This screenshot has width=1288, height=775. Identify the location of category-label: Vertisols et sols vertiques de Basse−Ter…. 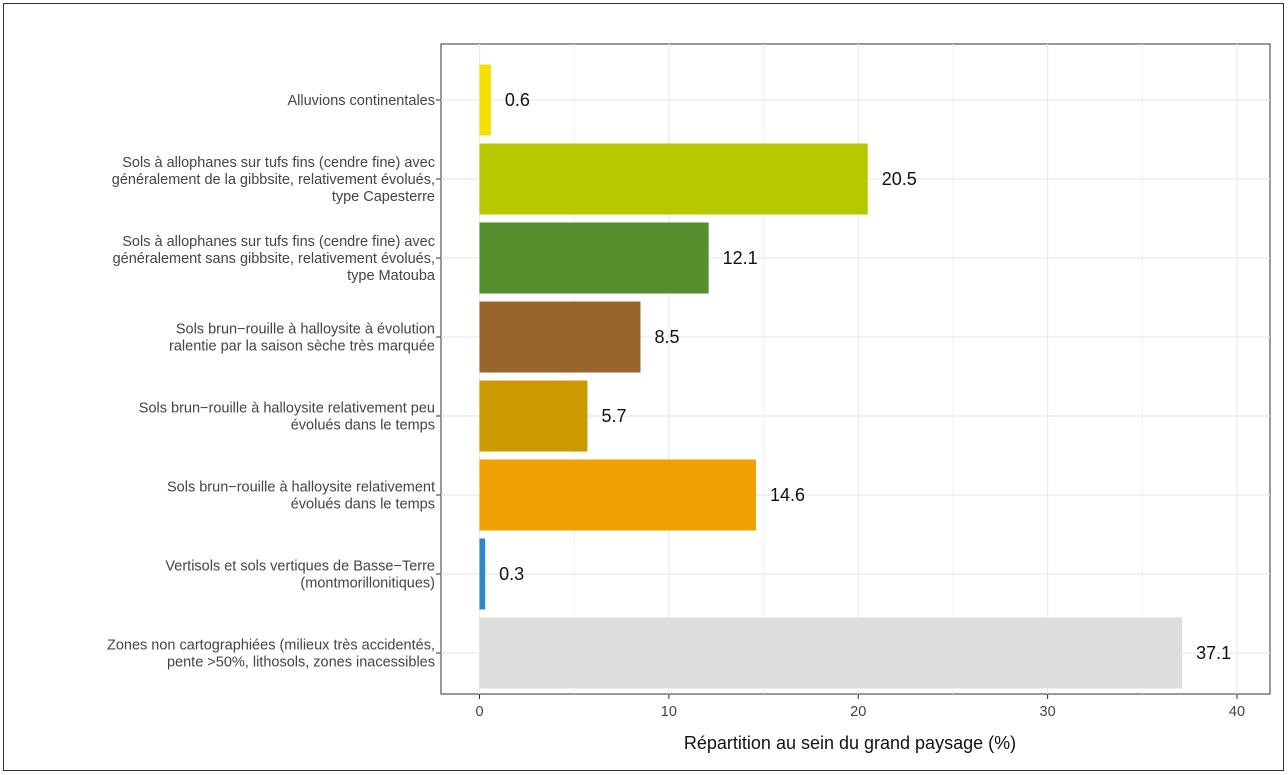
(300, 575).